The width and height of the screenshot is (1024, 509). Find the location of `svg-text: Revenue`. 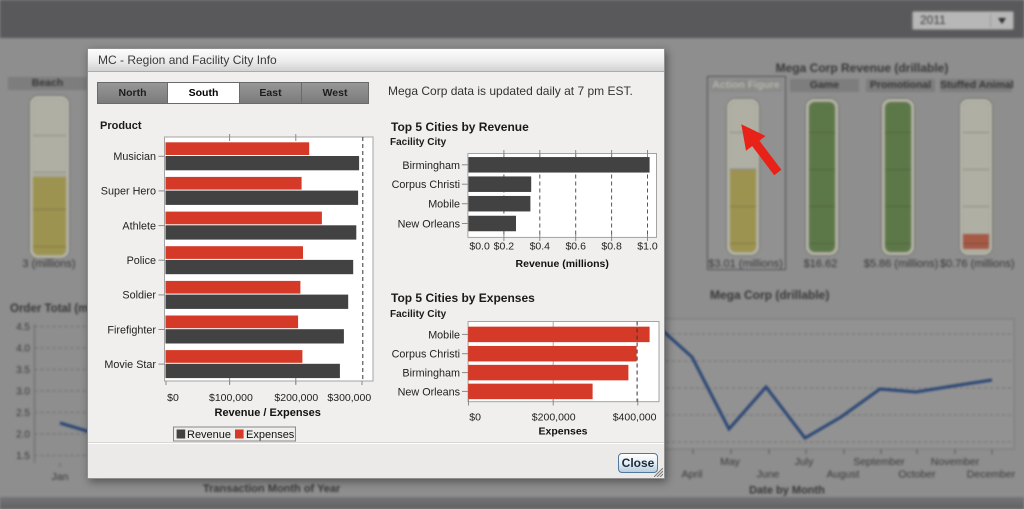

svg-text: Revenue is located at coordinates (209, 435).